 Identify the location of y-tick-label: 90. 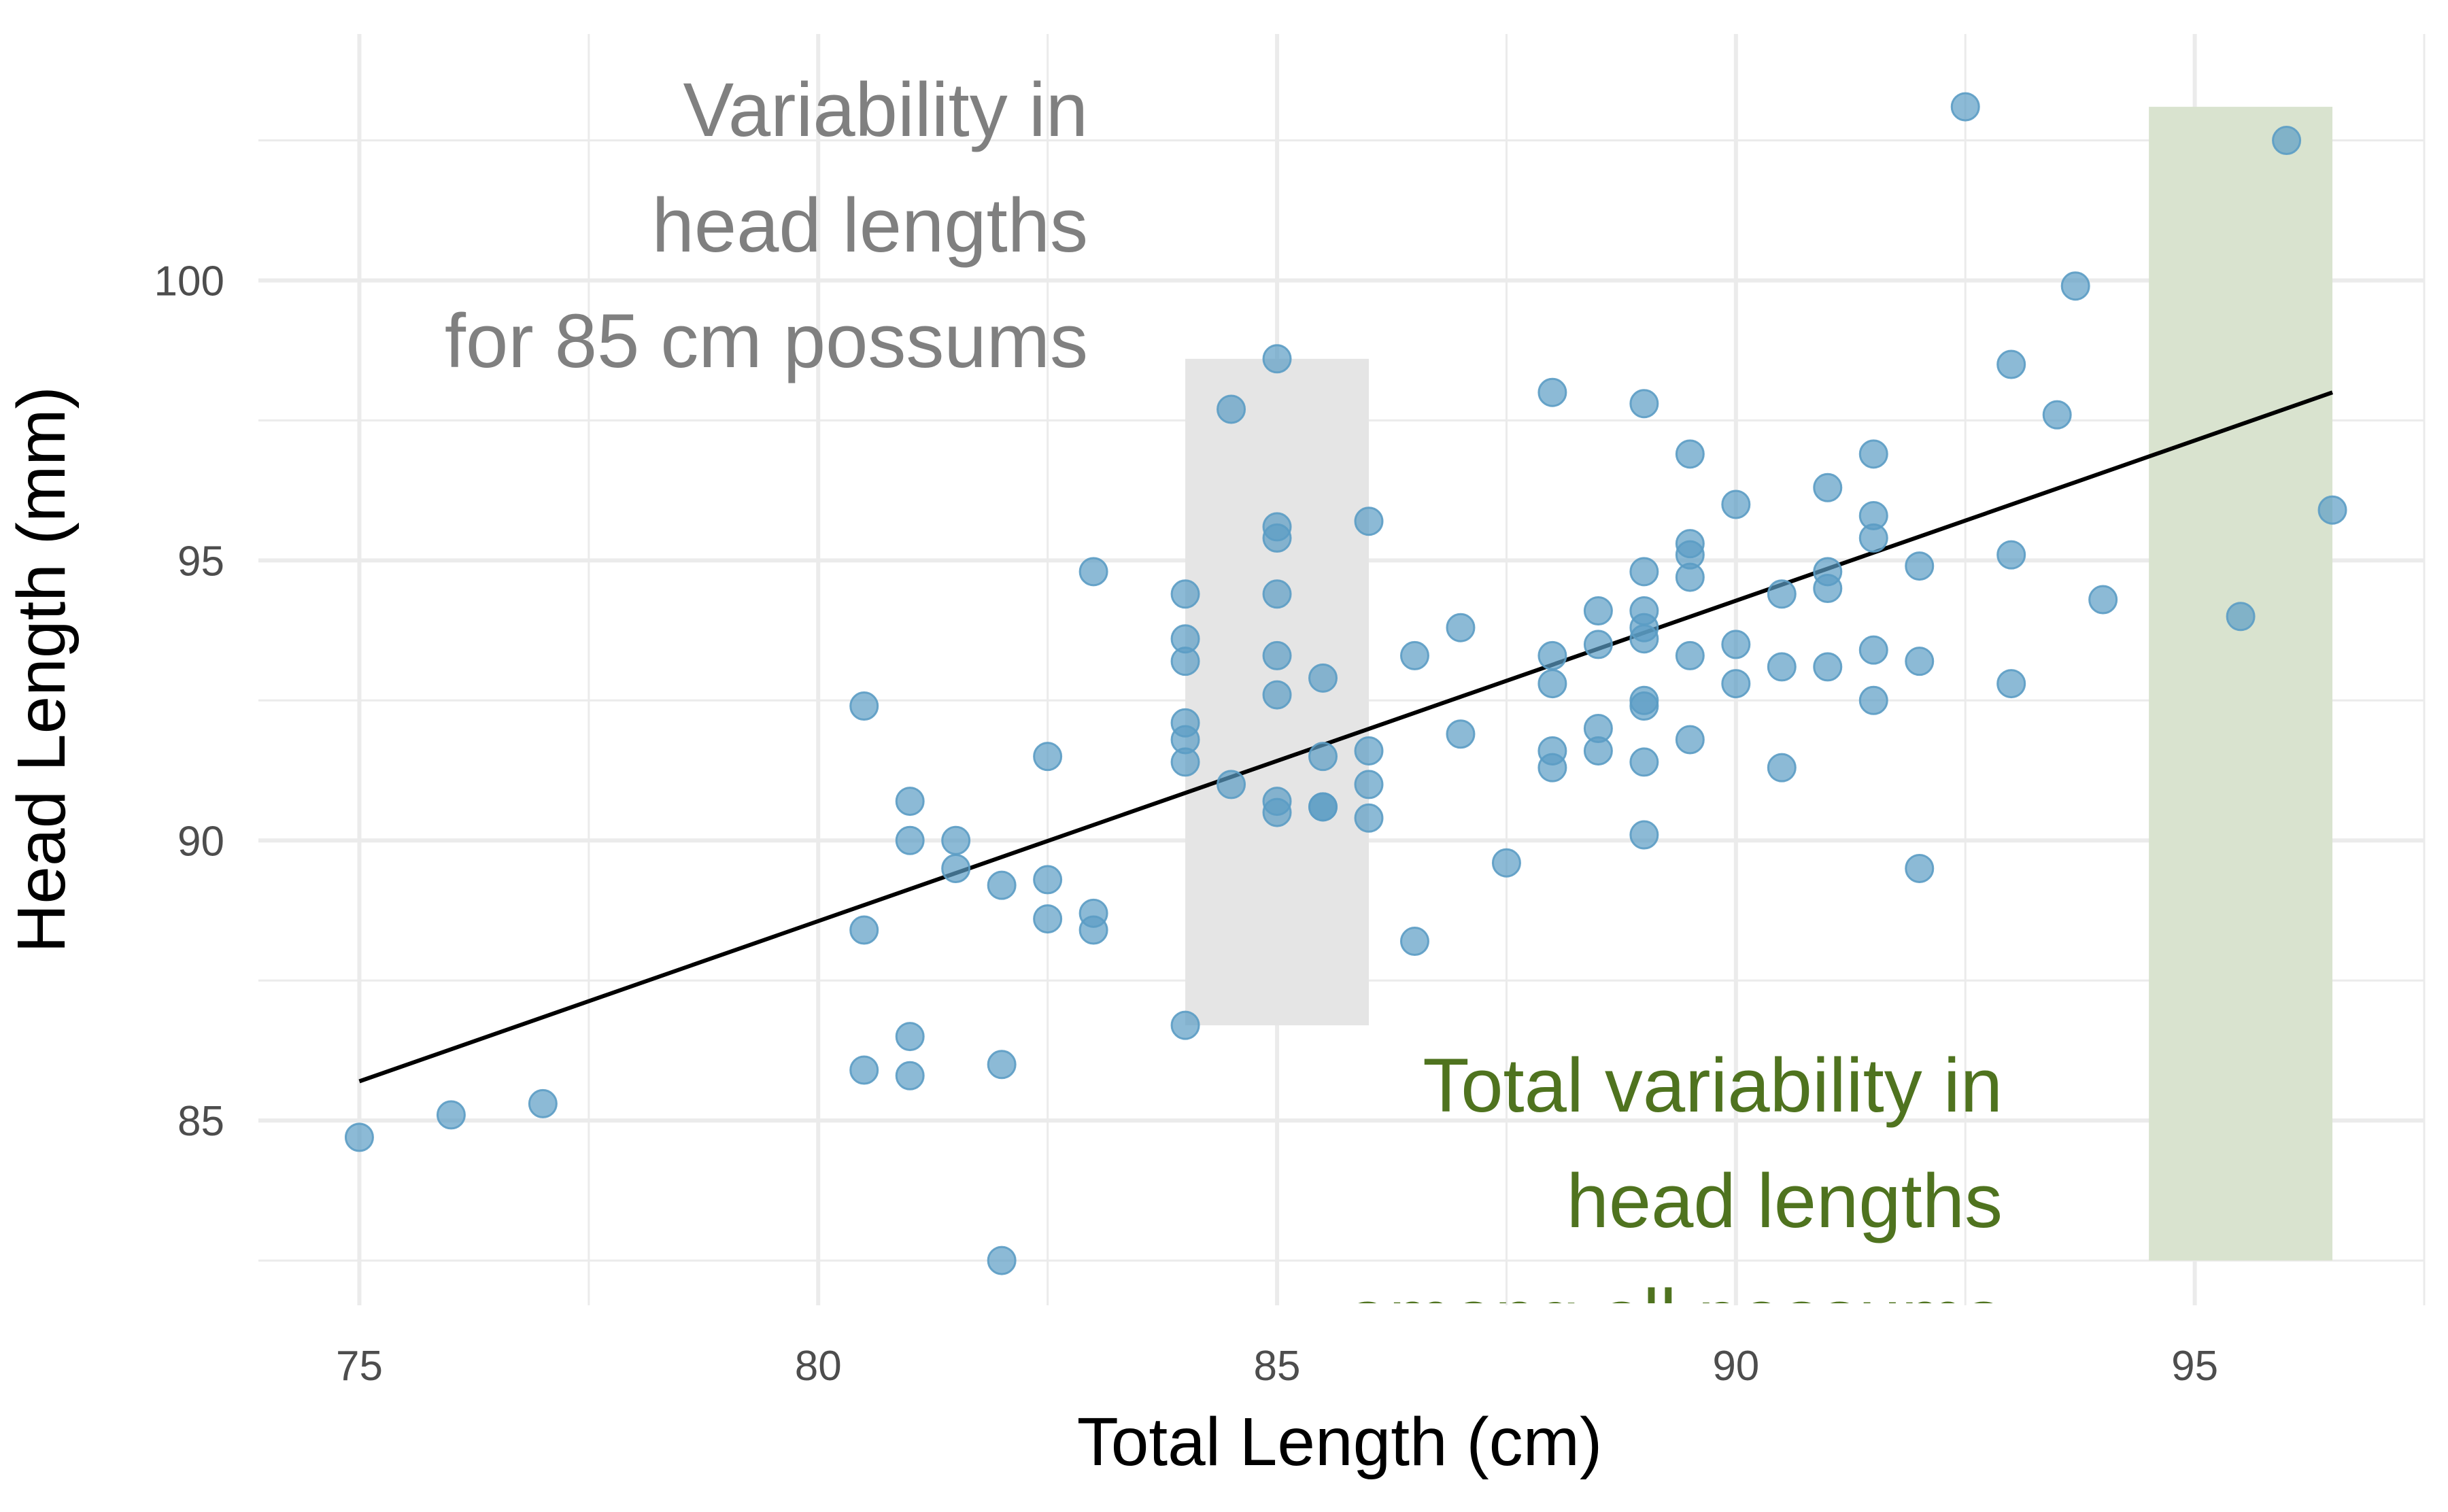
(201, 841).